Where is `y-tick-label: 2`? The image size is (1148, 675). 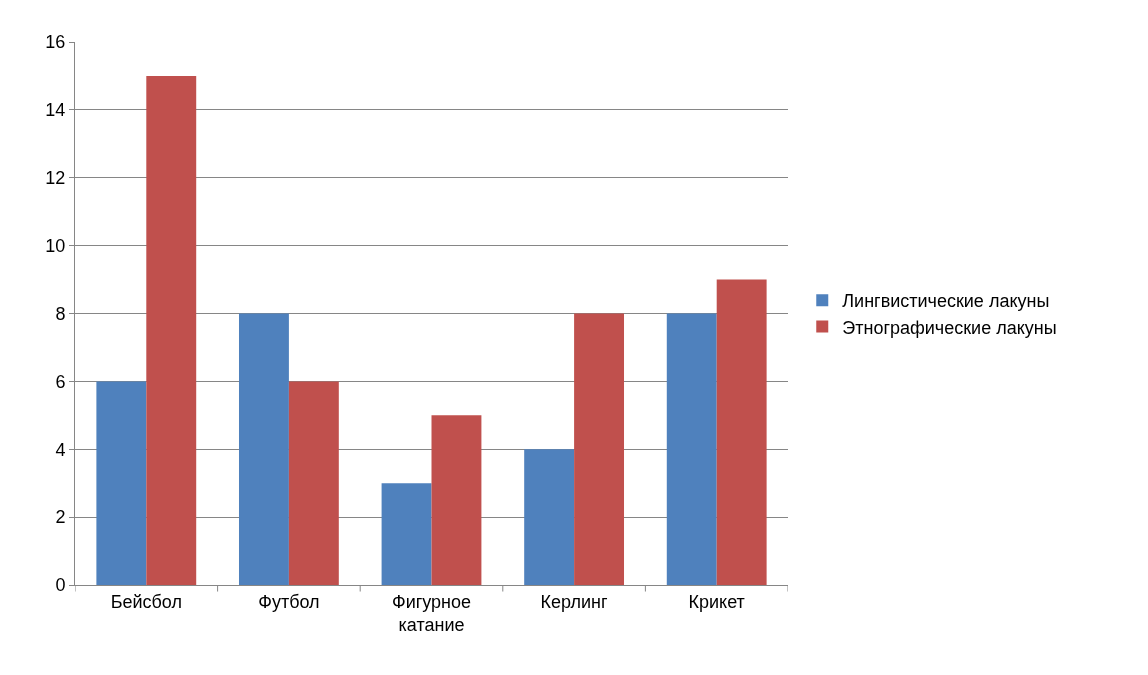
y-tick-label: 2 is located at coordinates (60, 517).